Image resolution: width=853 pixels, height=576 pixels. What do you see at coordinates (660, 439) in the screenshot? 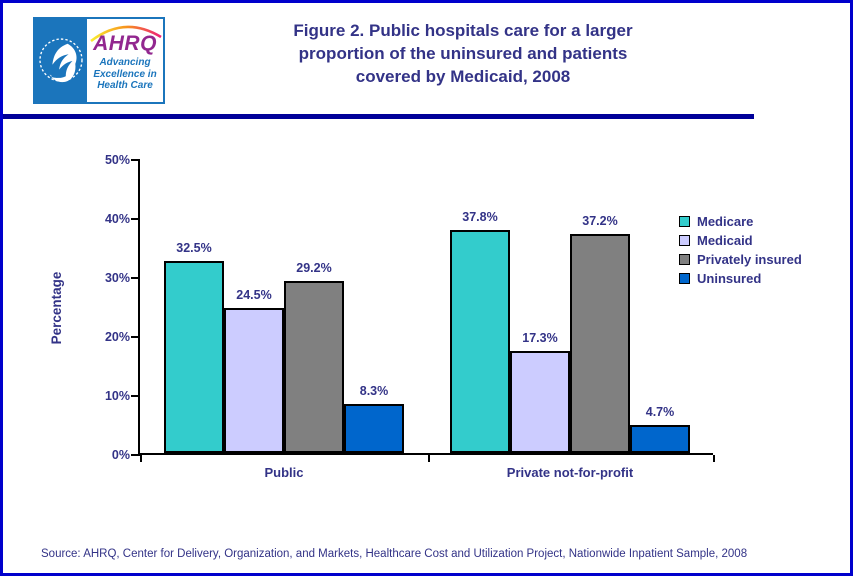
I see `bar-uninsured-private-not-for-profit` at bounding box center [660, 439].